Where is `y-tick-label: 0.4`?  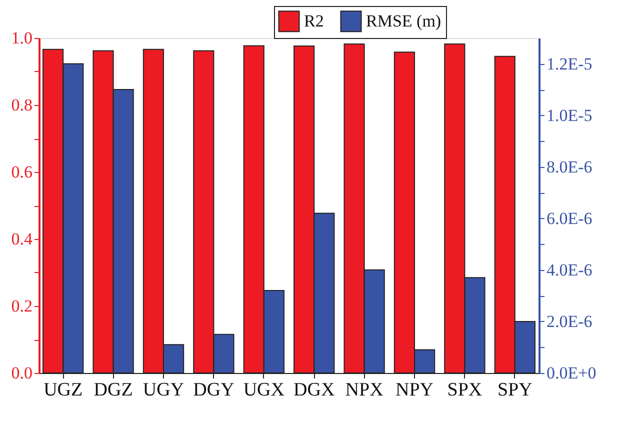 y-tick-label: 0.4 is located at coordinates (22, 239).